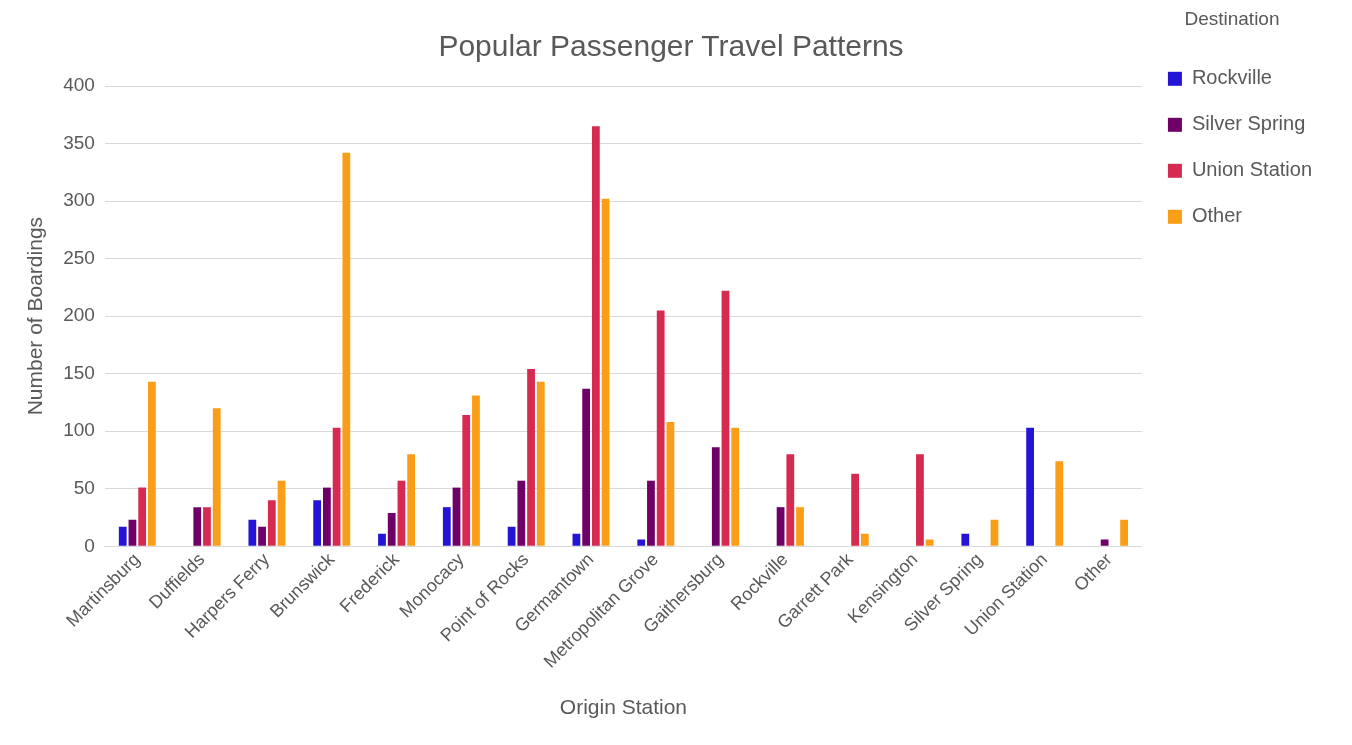 The image size is (1352, 745). Describe the element at coordinates (84, 487) in the screenshot. I see `y-tick-label: 50` at that location.